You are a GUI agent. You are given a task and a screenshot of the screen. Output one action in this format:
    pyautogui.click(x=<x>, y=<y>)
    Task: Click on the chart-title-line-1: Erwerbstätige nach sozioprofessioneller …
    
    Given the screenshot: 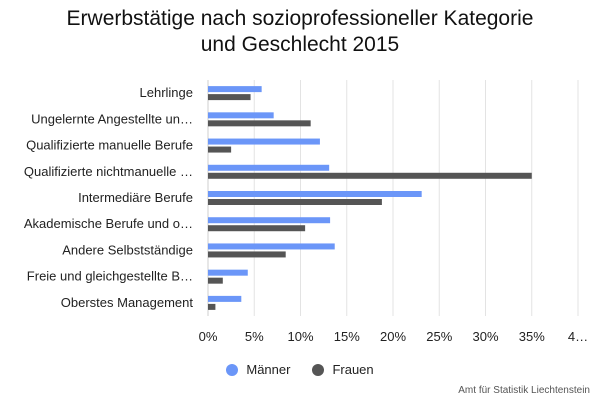 What is the action you would take?
    pyautogui.click(x=300, y=18)
    